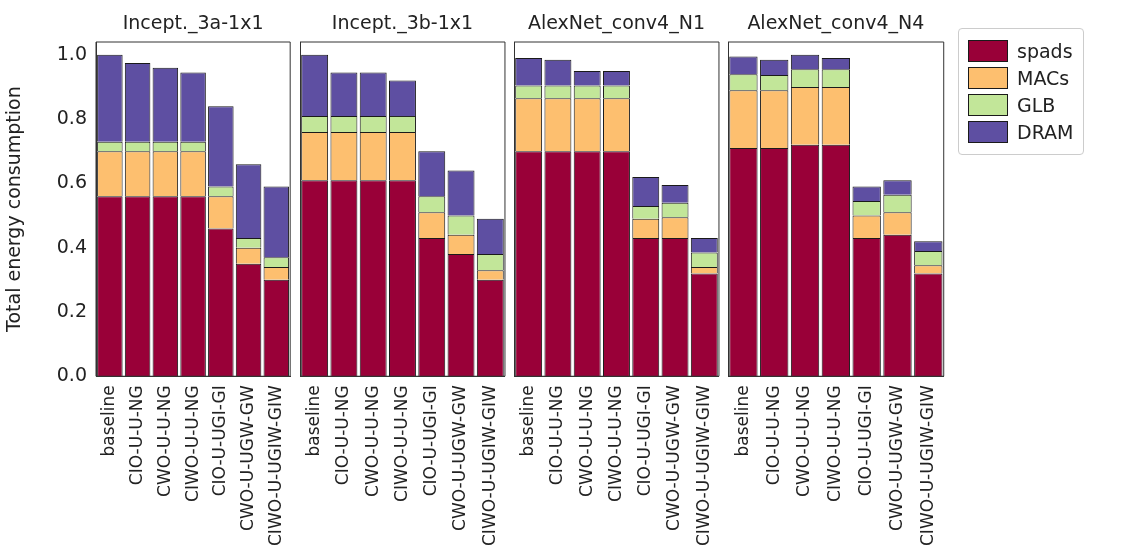 The image size is (1137, 549). Describe the element at coordinates (71, 117) in the screenshot. I see `y-tick-label: 0.8` at that location.